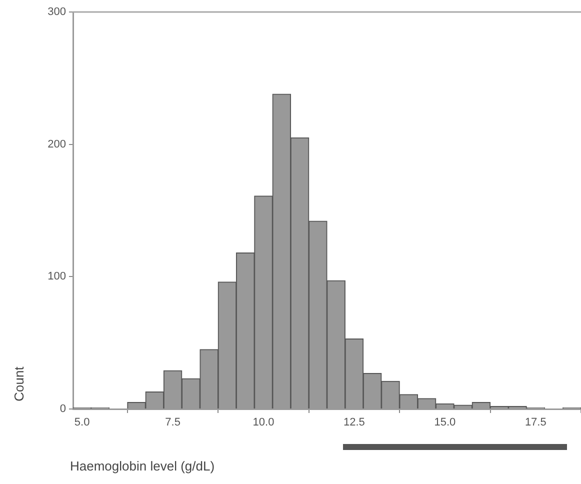  I want to click on x-tick-label: 10.0, so click(263, 422).